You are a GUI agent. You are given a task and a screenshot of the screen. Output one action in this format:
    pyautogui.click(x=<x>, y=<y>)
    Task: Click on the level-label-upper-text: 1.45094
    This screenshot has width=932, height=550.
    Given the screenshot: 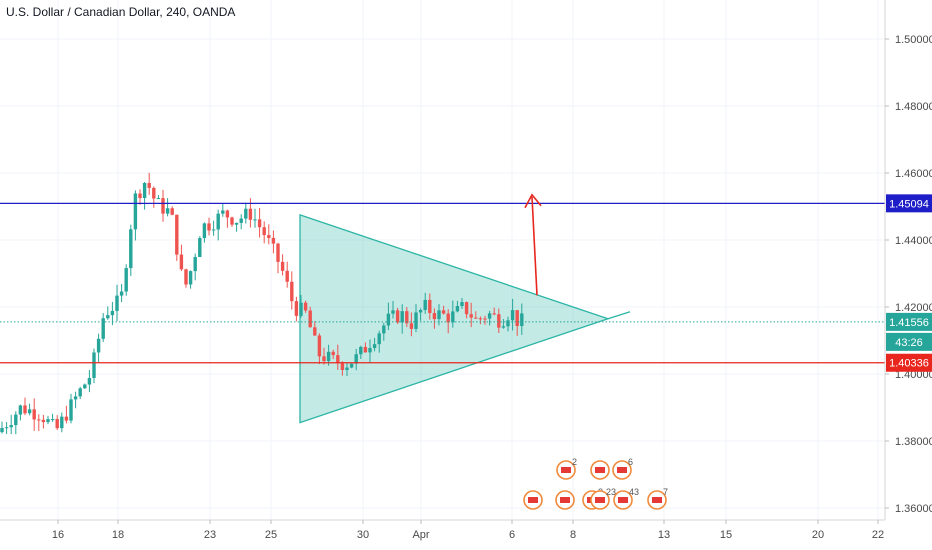 What is the action you would take?
    pyautogui.click(x=909, y=204)
    